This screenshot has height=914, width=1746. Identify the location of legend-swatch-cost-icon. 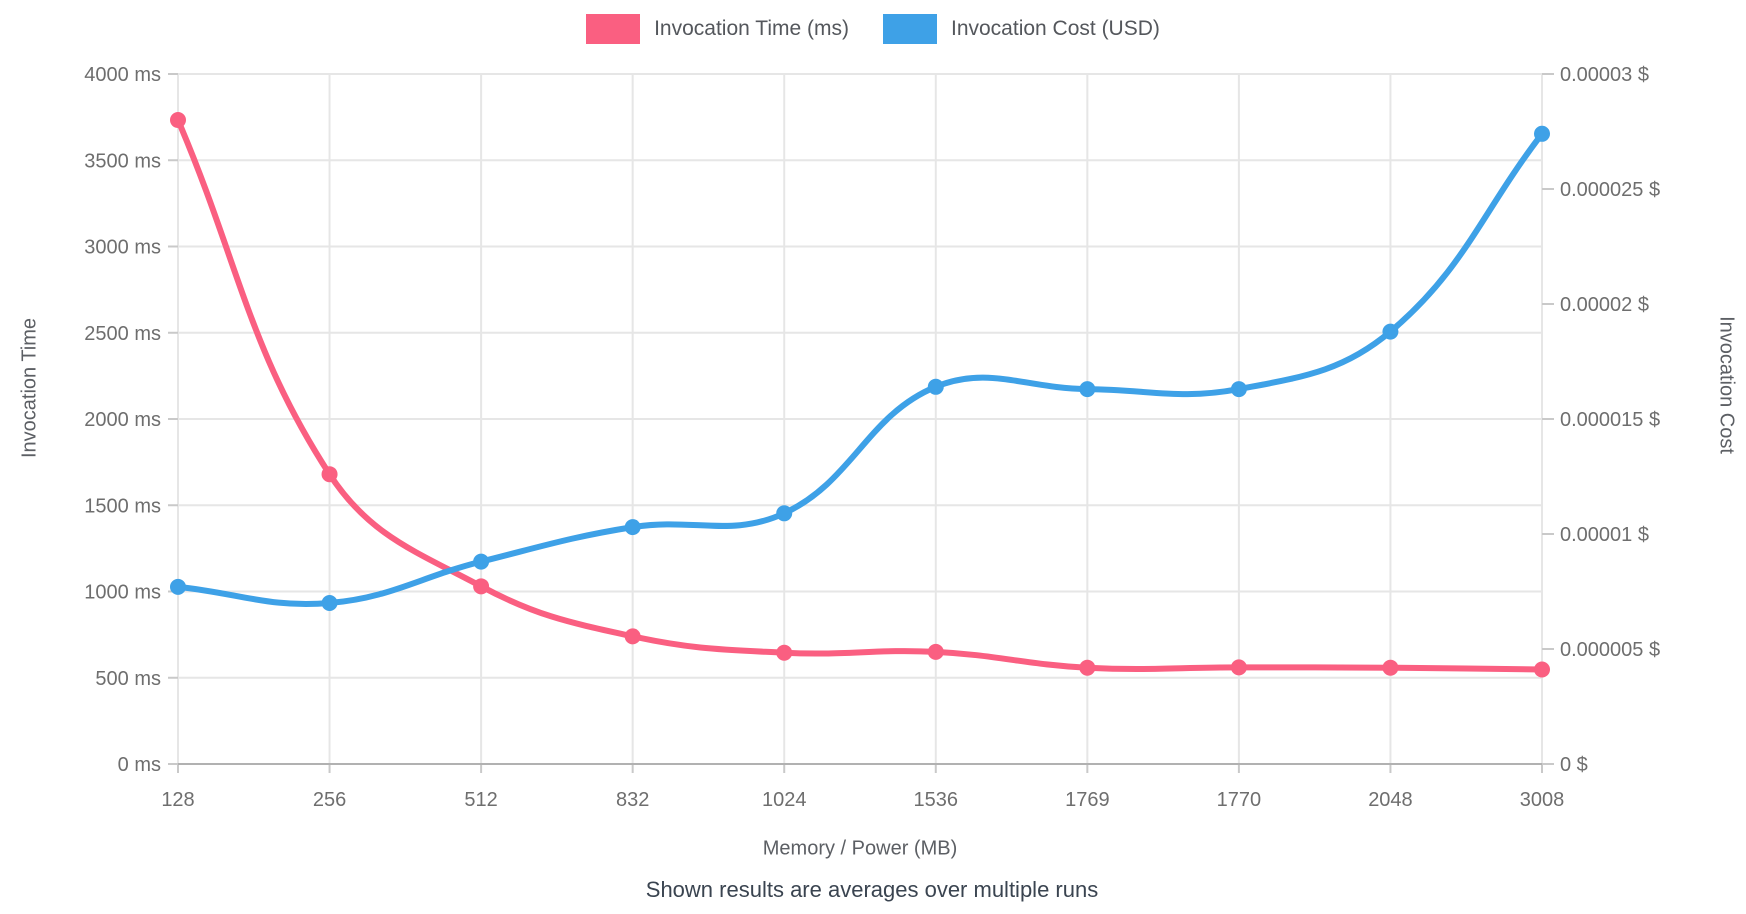
(909, 29).